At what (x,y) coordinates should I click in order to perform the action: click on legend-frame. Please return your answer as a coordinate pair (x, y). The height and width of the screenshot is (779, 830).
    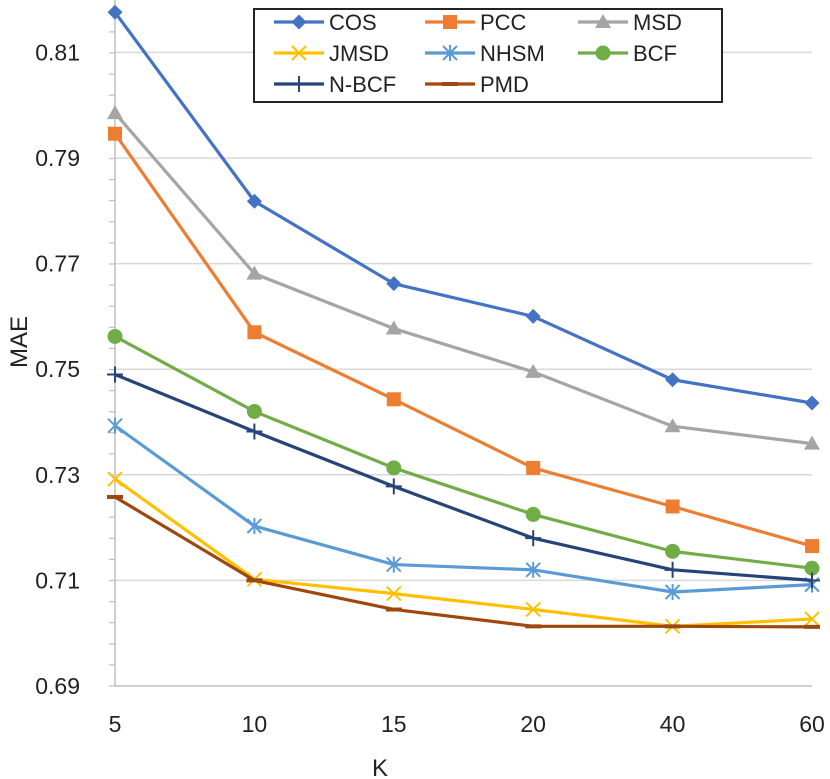
    Looking at the image, I should click on (488, 55).